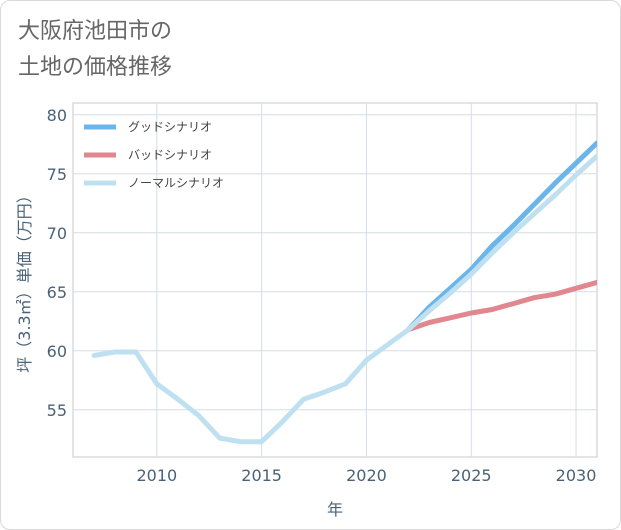 The height and width of the screenshot is (530, 621). I want to click on x-axis-ticks: 2010 2015 2020 2025 2030, so click(366, 475).